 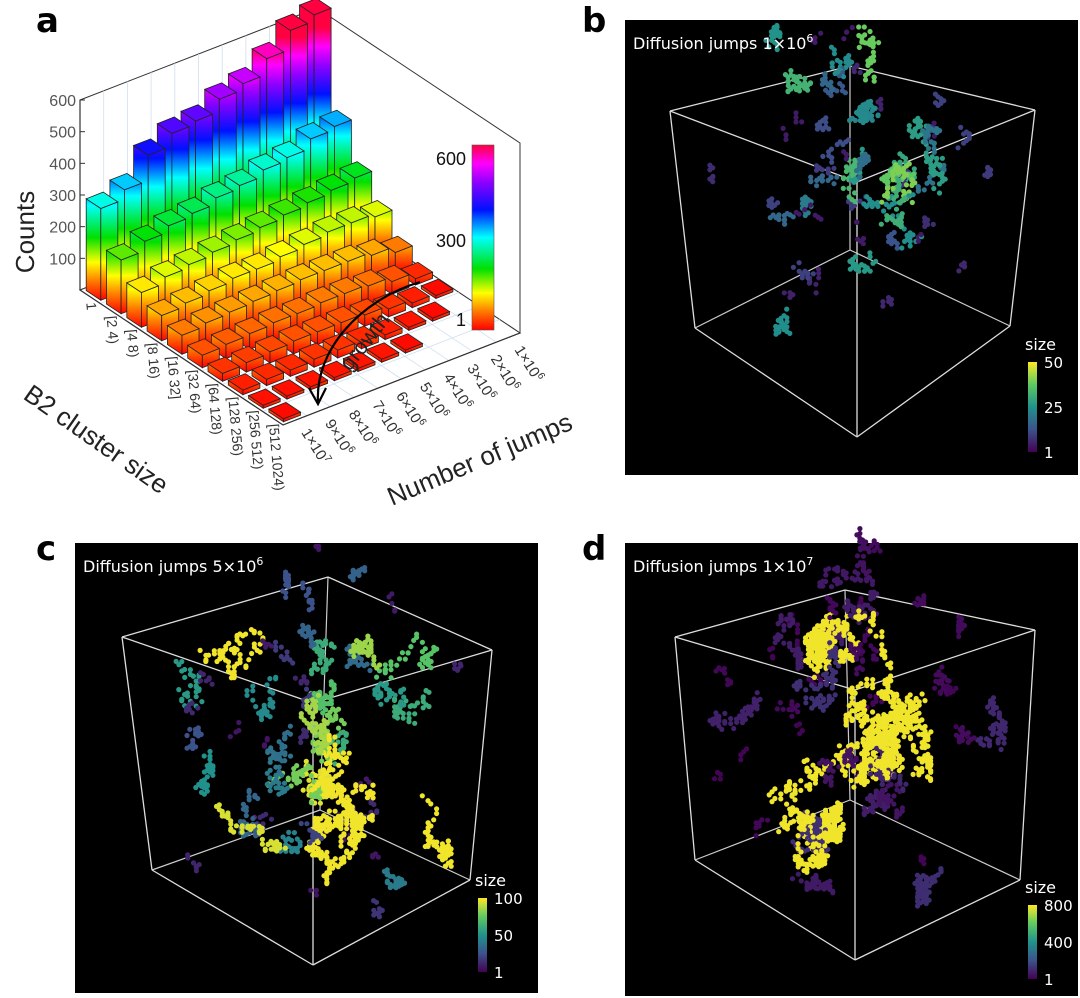 I want to click on title-text: Diffusion jumps 5×10, so click(x=169, y=566).